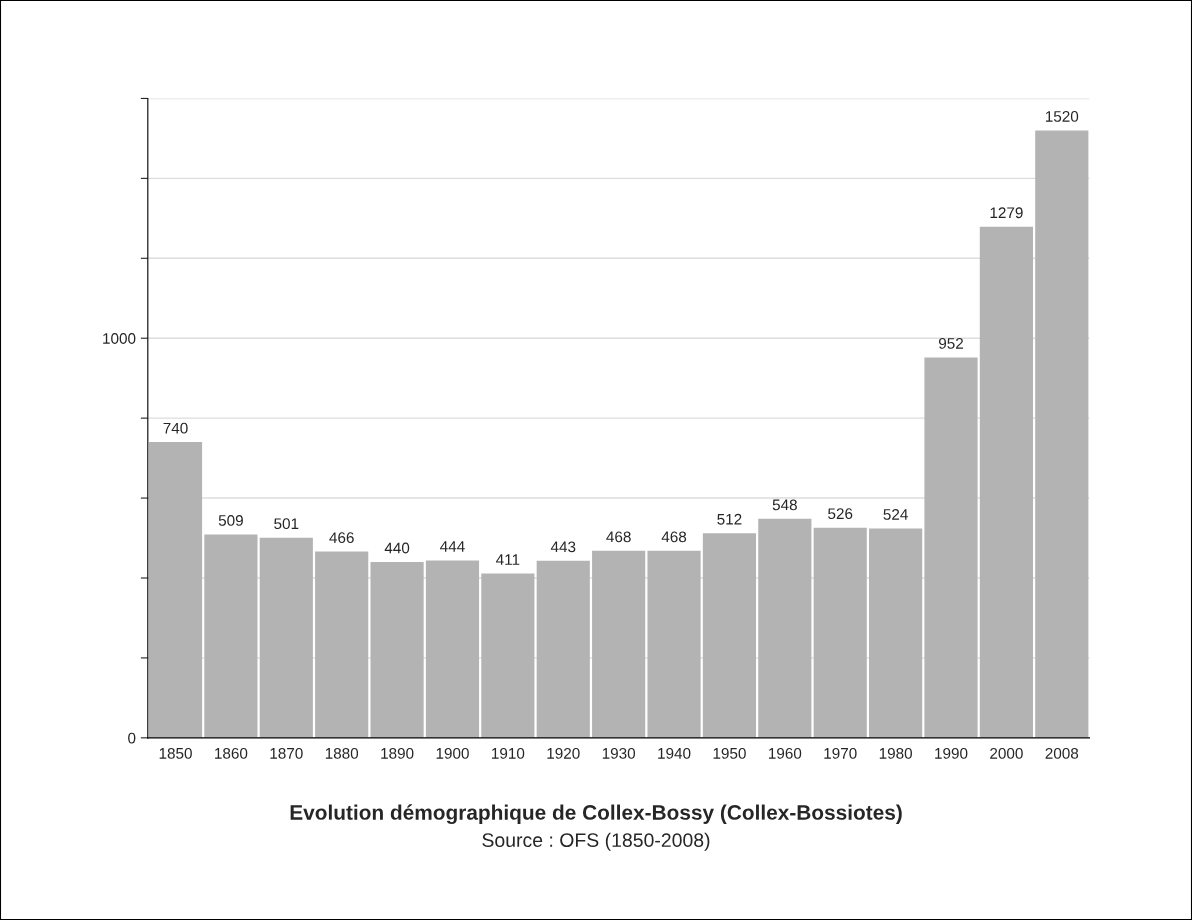 Image resolution: width=1192 pixels, height=920 pixels. What do you see at coordinates (132, 738) in the screenshot?
I see `y-tick-label: 0` at bounding box center [132, 738].